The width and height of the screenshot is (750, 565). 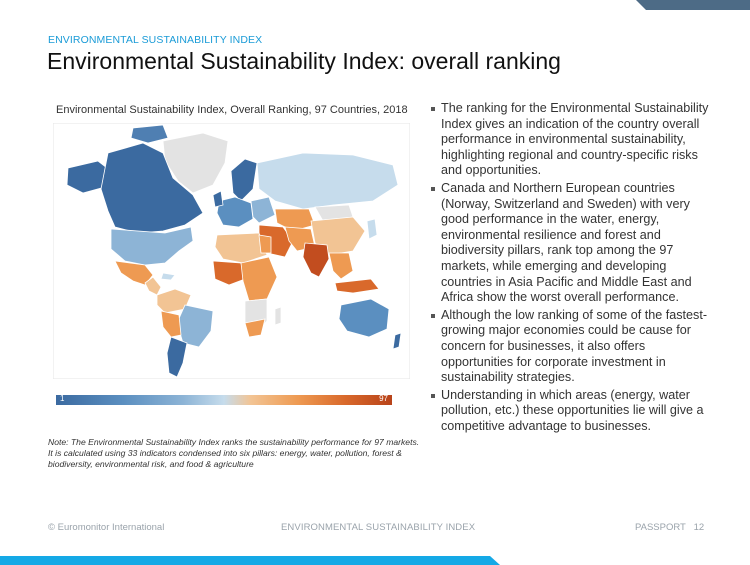 What do you see at coordinates (397, 341) in the screenshot?
I see `region-new-zealand` at bounding box center [397, 341].